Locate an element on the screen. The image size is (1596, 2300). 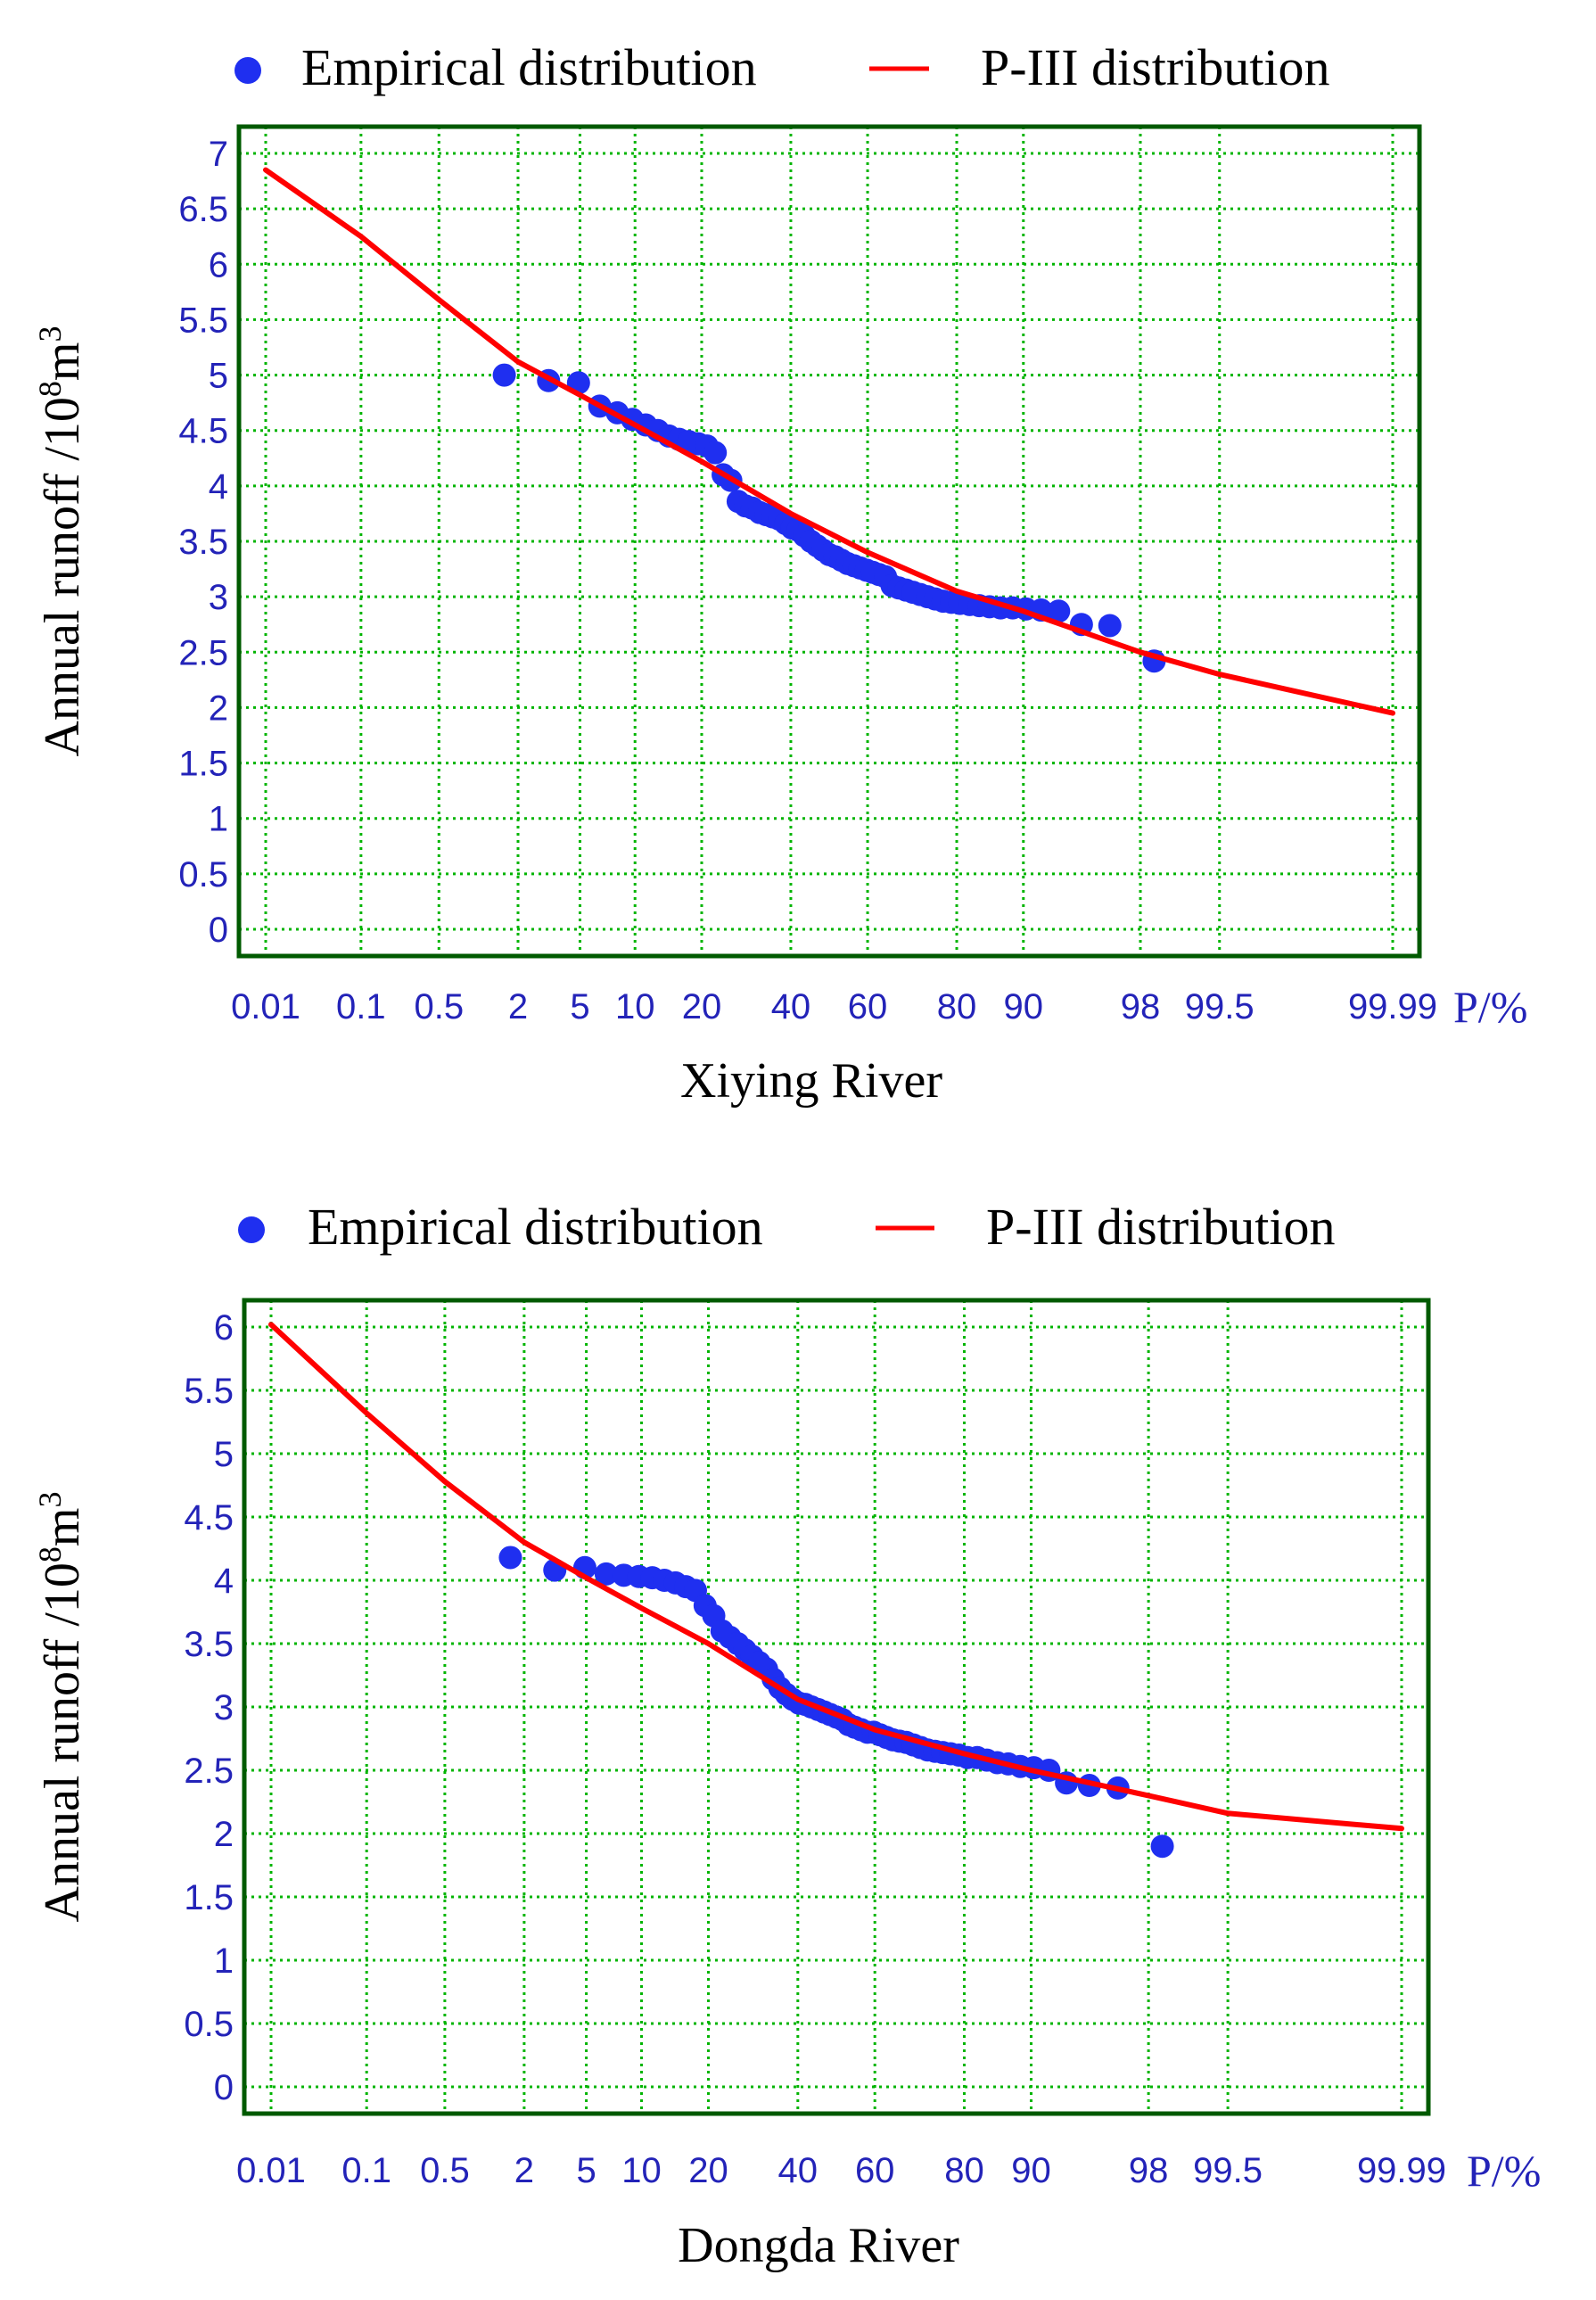
y-tick-label: 7 is located at coordinates (218, 154).